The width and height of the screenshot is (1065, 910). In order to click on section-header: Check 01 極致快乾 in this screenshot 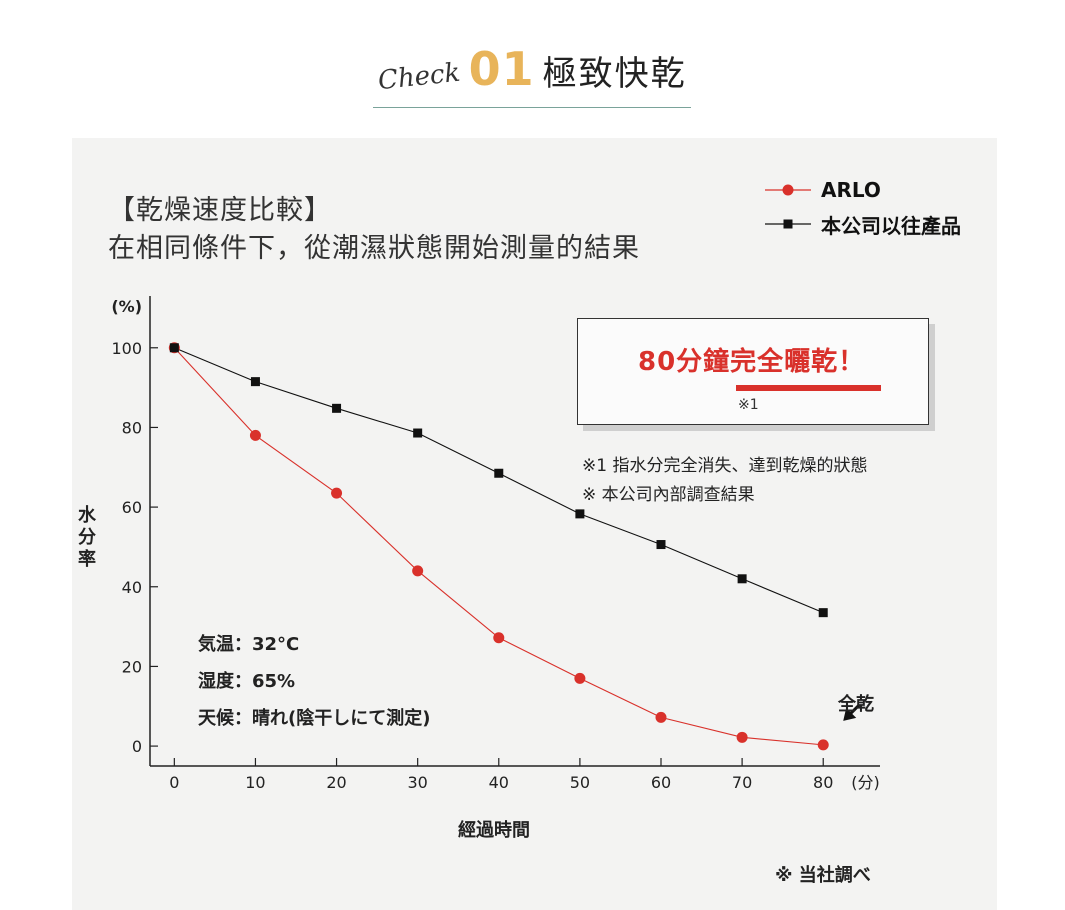, I will do `click(532, 69)`.